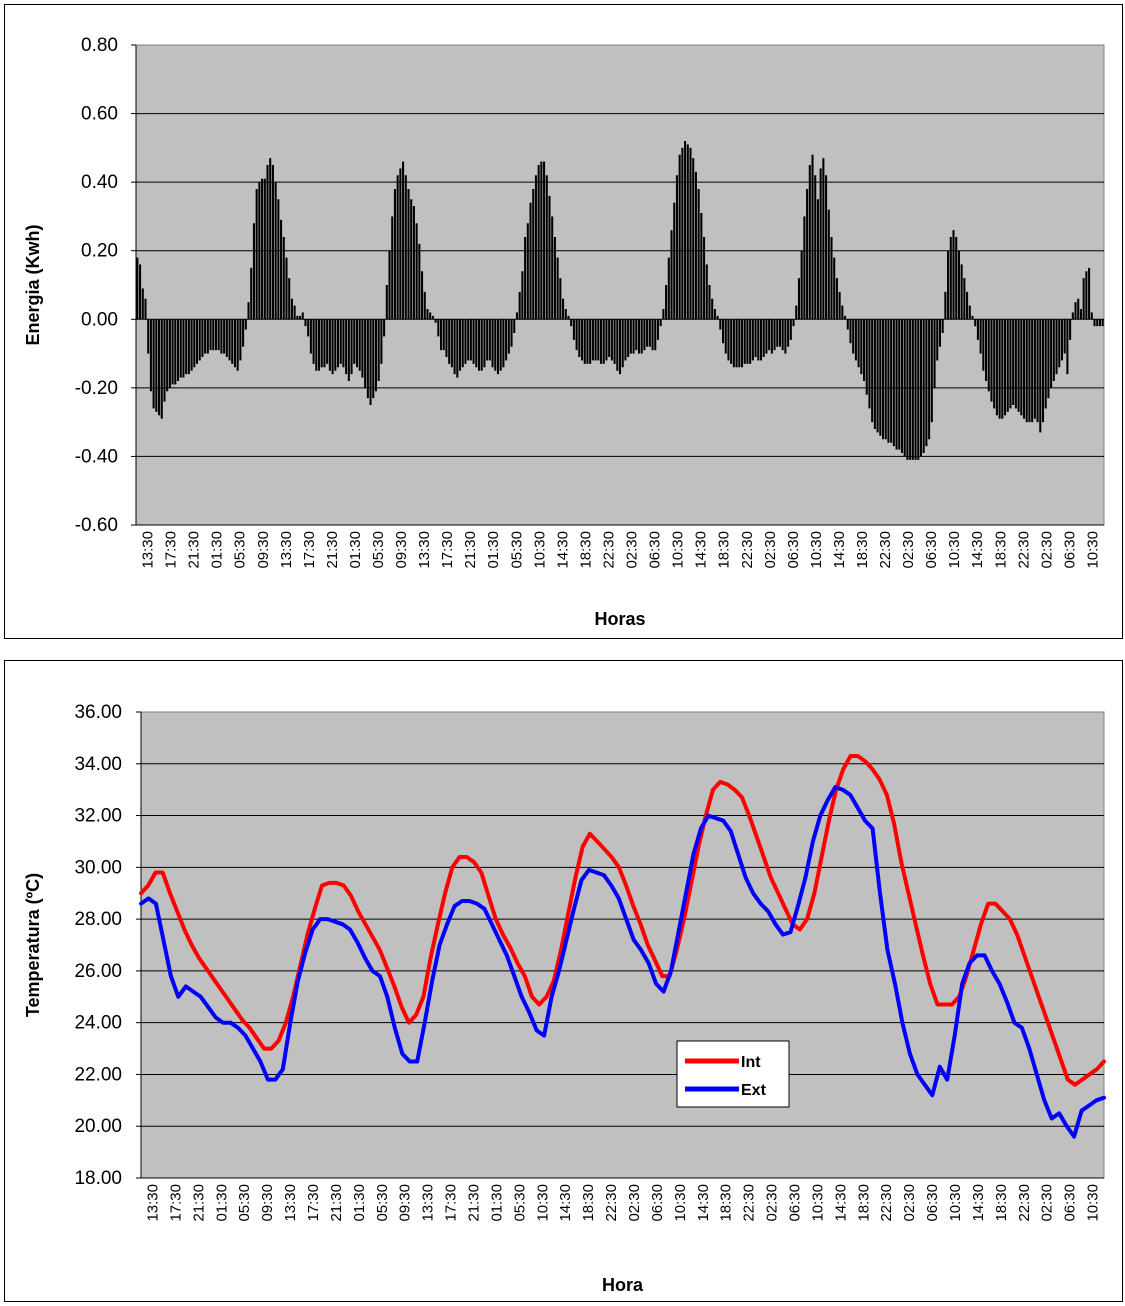  I want to click on y-tick-label: 30.00, so click(98, 867).